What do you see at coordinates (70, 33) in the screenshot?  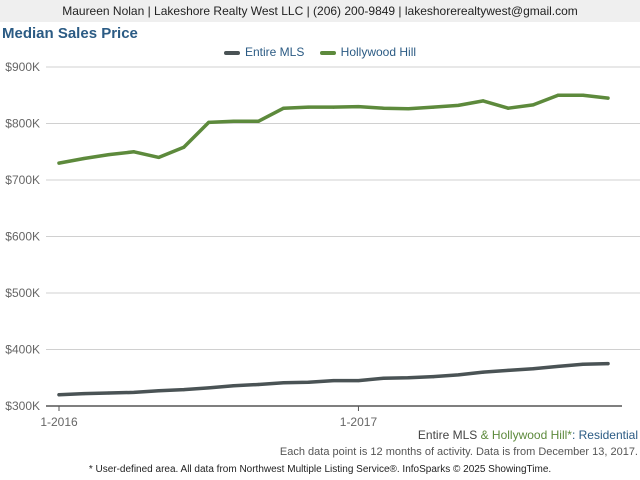 I see `chart-title: Median Sales Price` at bounding box center [70, 33].